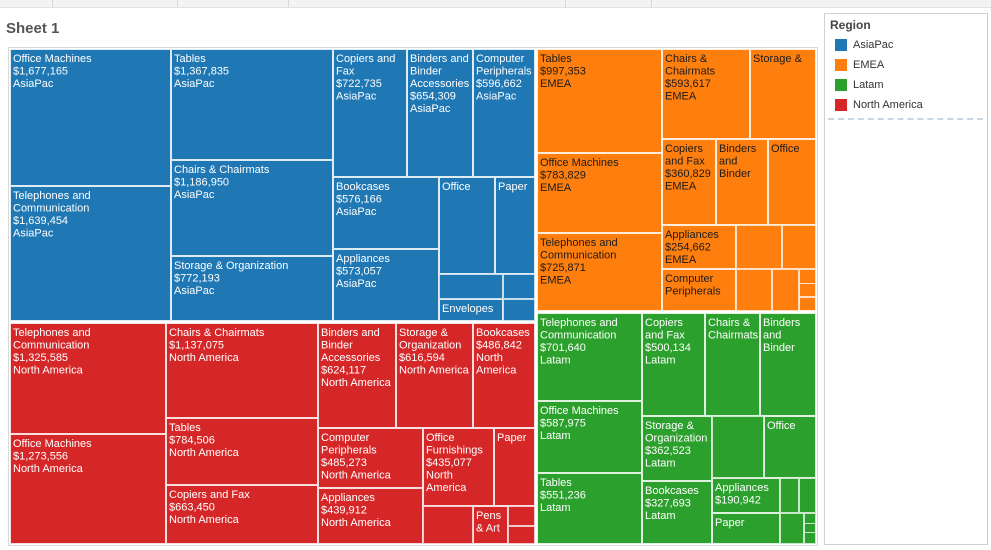 The width and height of the screenshot is (991, 550). What do you see at coordinates (688, 174) in the screenshot?
I see `treemap-label-line: $360,829` at bounding box center [688, 174].